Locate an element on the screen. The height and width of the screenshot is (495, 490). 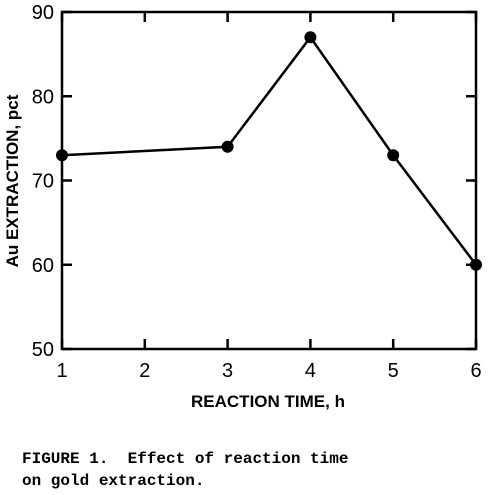
y-tick-label: 80 is located at coordinates (43, 97).